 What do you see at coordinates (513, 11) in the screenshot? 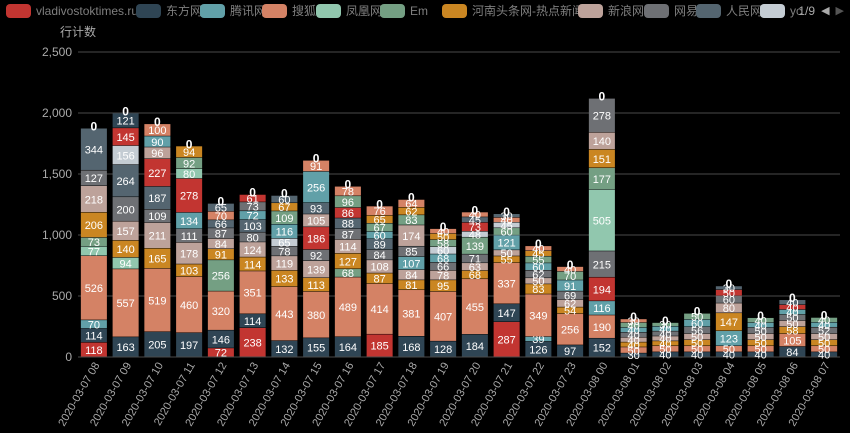
I see `legend-item: 河南头条网-热点新闻` at bounding box center [513, 11].